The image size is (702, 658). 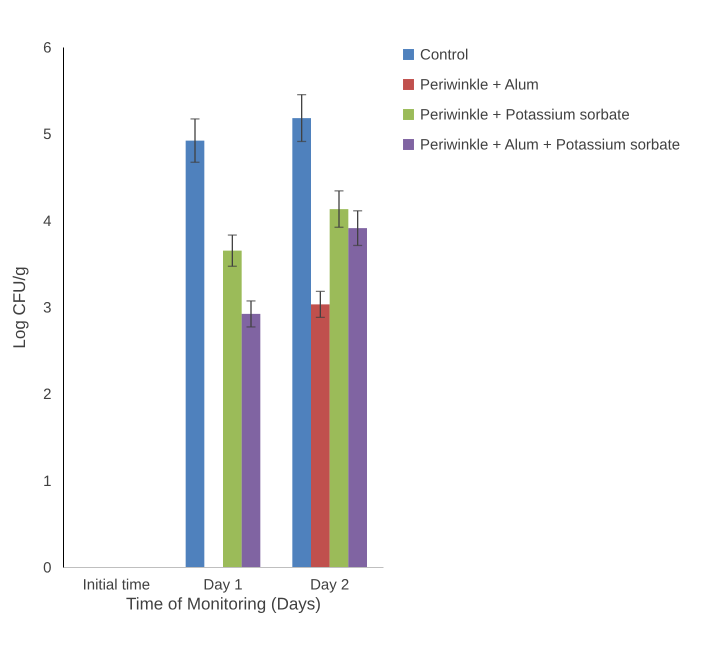 What do you see at coordinates (47, 48) in the screenshot?
I see `y-tick-label: 6` at bounding box center [47, 48].